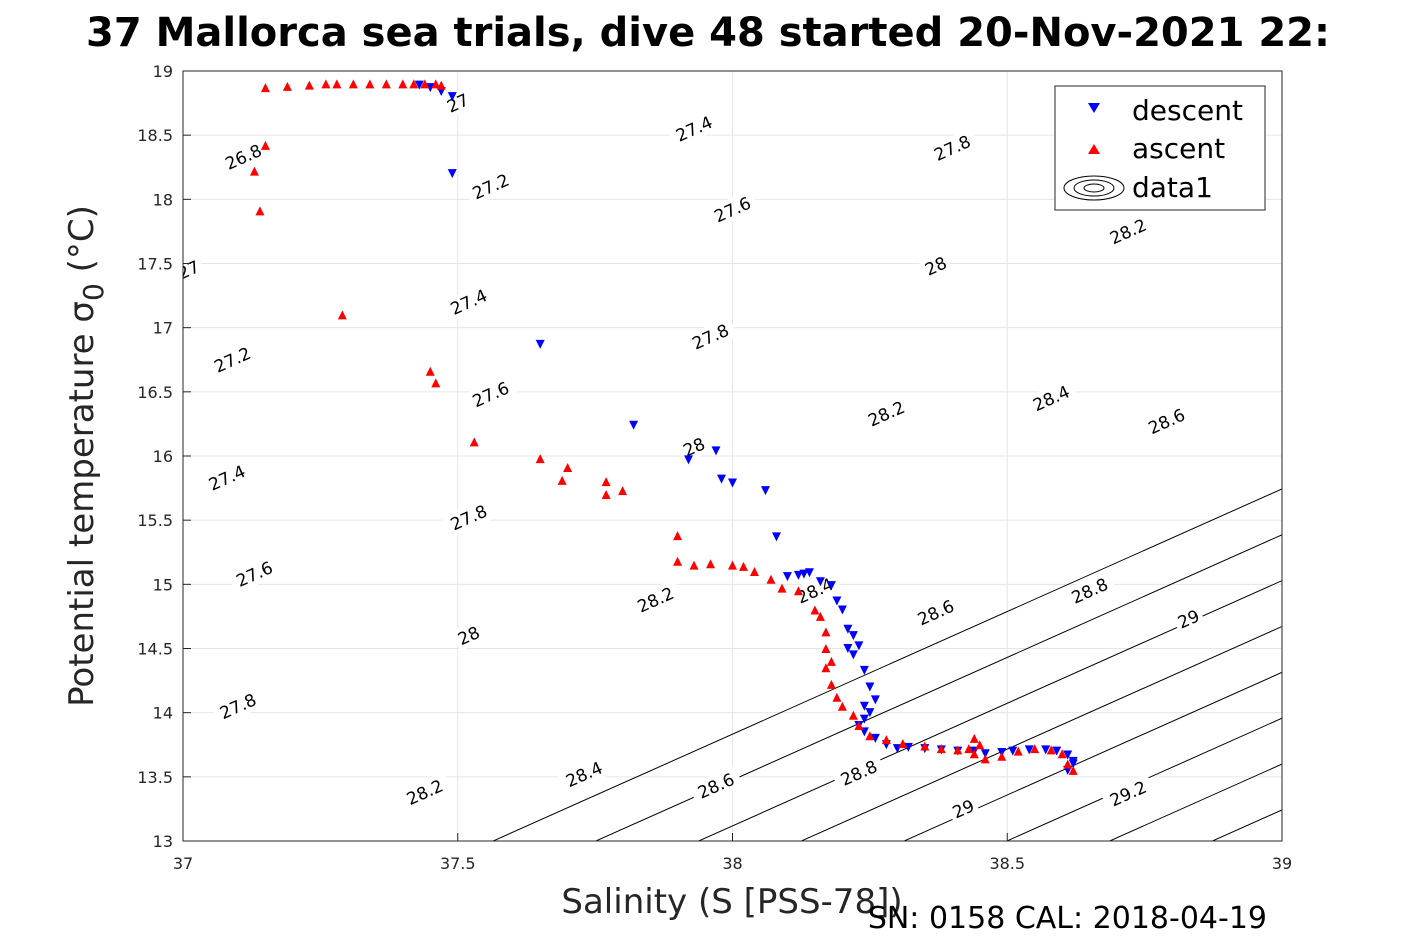  I want to click on contour-label: 29.2, so click(1128, 793).